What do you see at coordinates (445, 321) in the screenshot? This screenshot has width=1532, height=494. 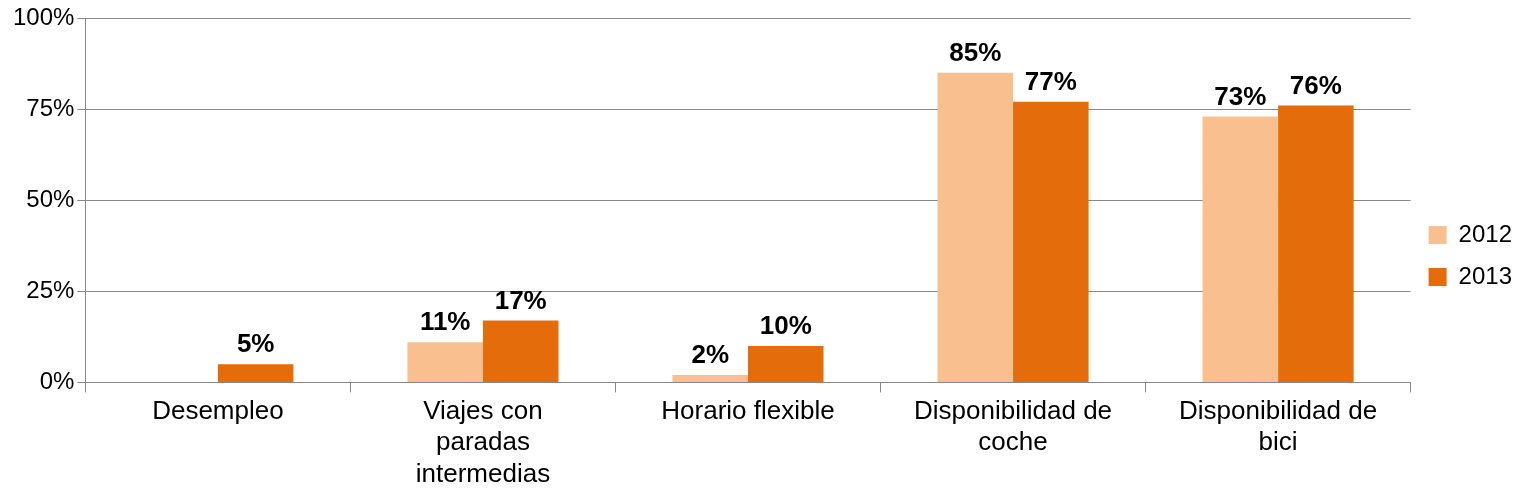 I see `data-label: 11%` at bounding box center [445, 321].